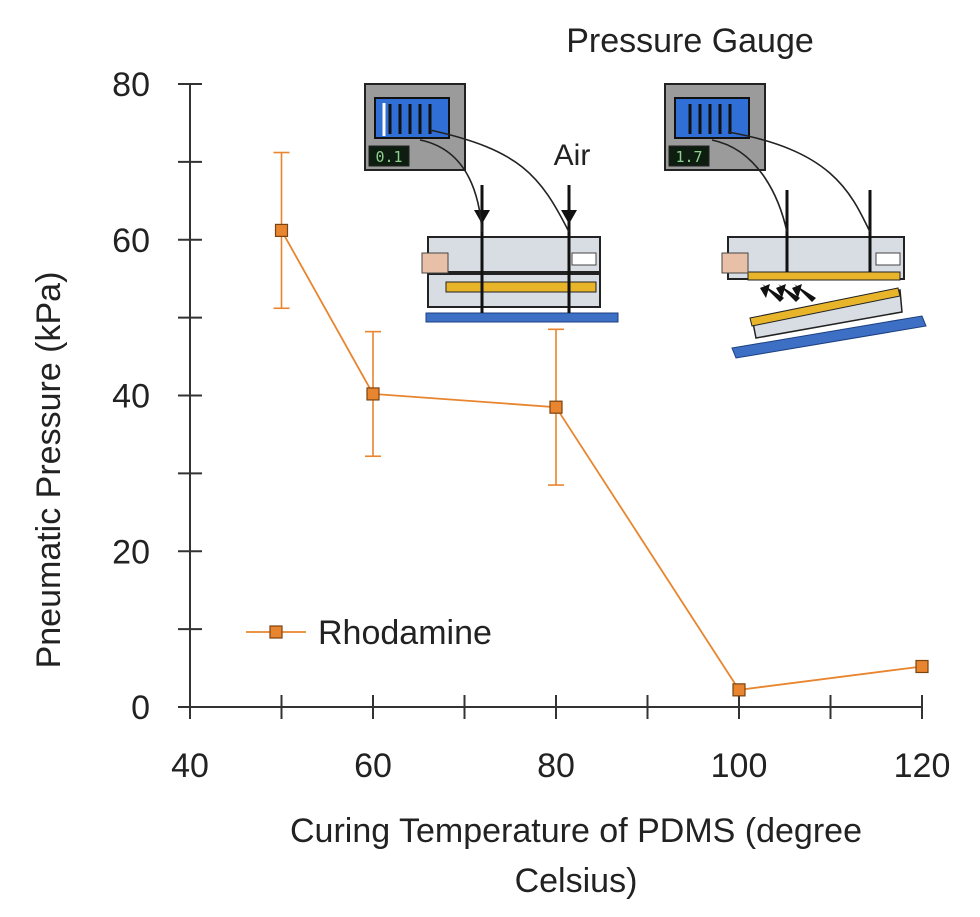 The width and height of the screenshot is (980, 917). What do you see at coordinates (276, 632) in the screenshot?
I see `legend-marker` at bounding box center [276, 632].